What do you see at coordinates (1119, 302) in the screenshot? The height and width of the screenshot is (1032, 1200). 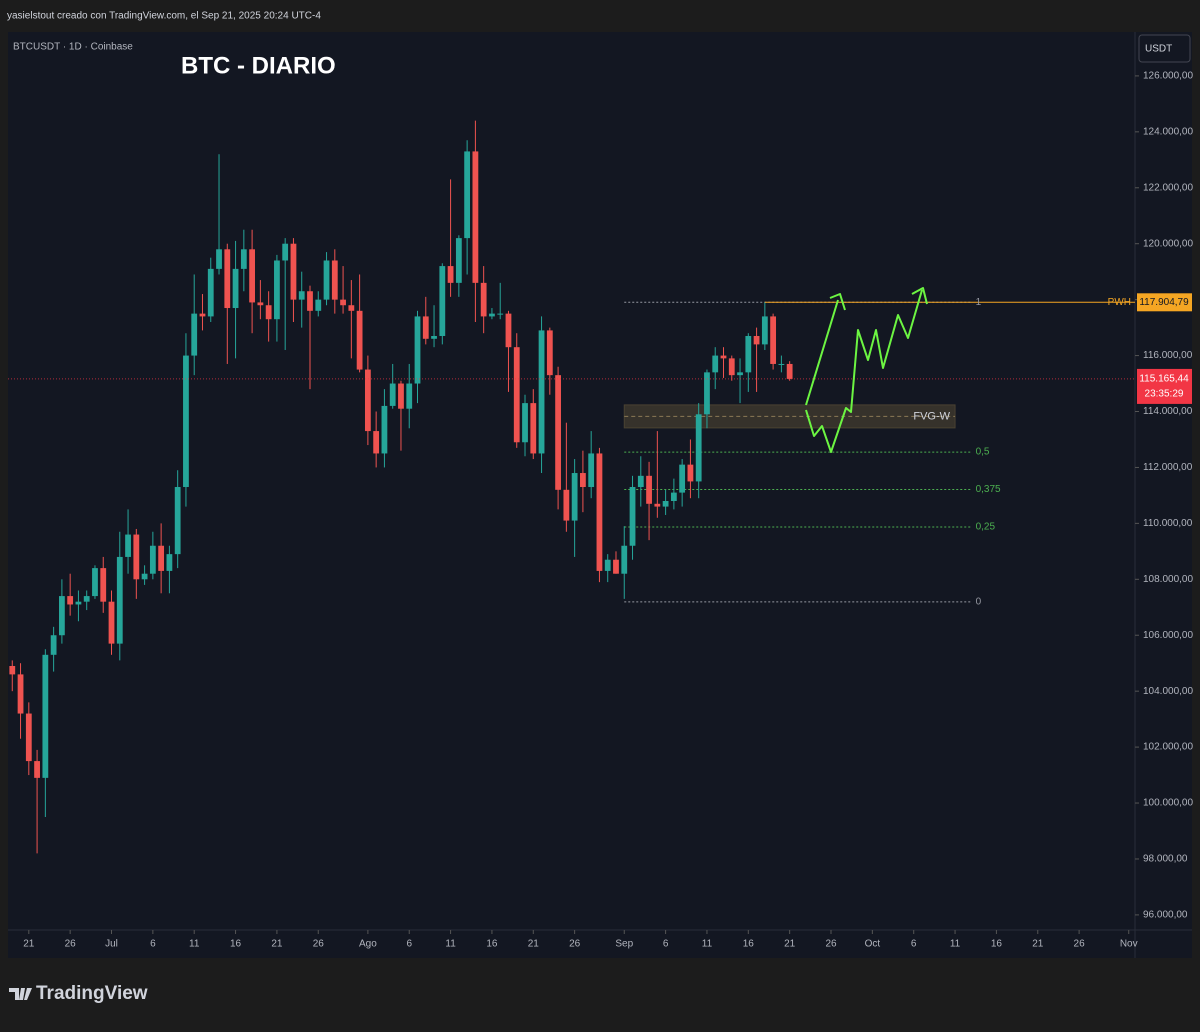 I see `pwh-name: PWH` at bounding box center [1119, 302].